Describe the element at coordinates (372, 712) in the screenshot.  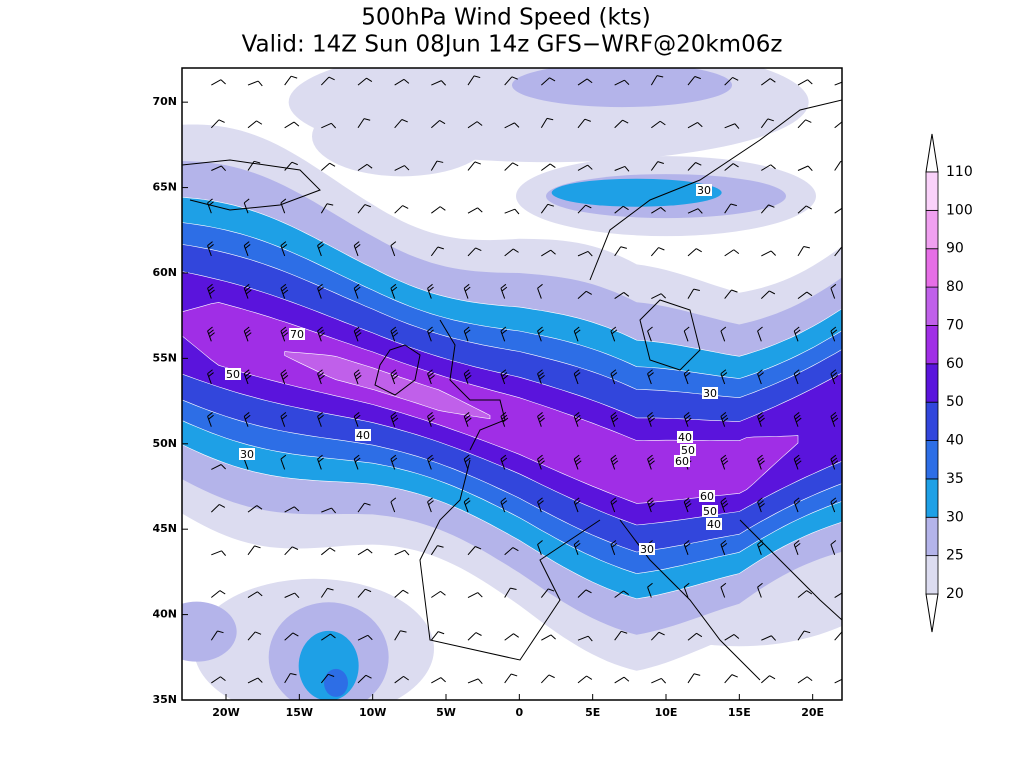
I see `lon-tick-label: 10W` at that location.